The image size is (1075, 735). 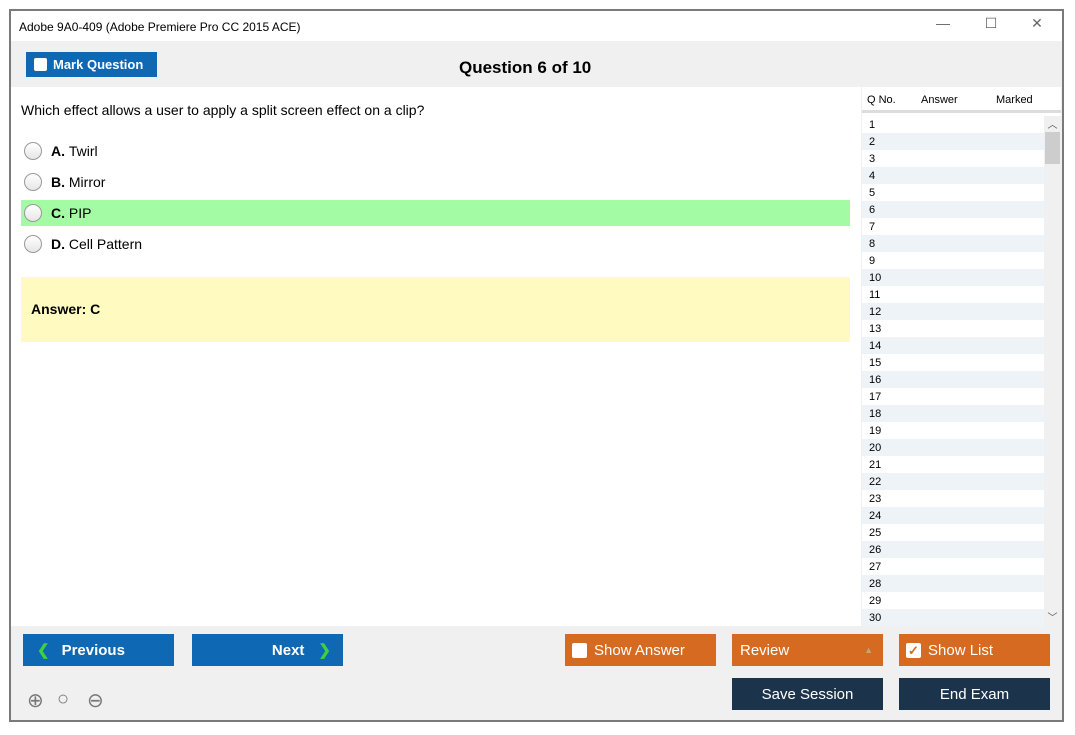 I want to click on list-row: 25, so click(x=875, y=533).